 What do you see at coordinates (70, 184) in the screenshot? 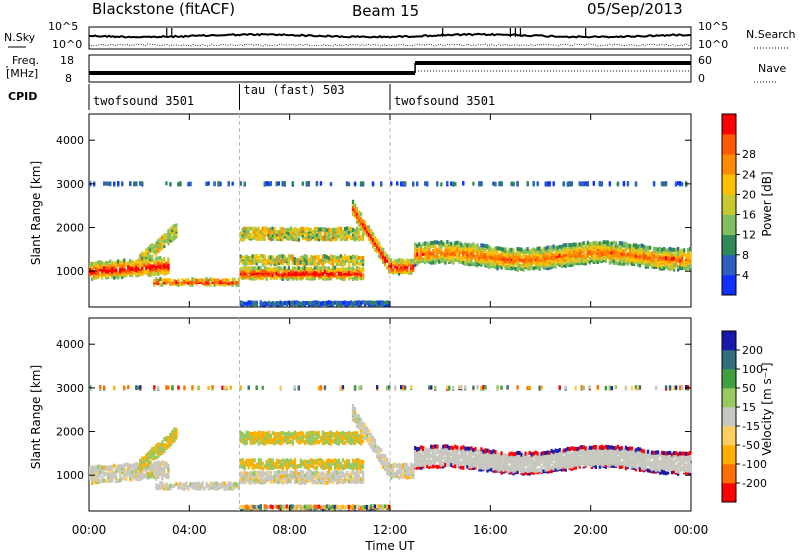
I see `y-tick-label: 3000` at bounding box center [70, 184].